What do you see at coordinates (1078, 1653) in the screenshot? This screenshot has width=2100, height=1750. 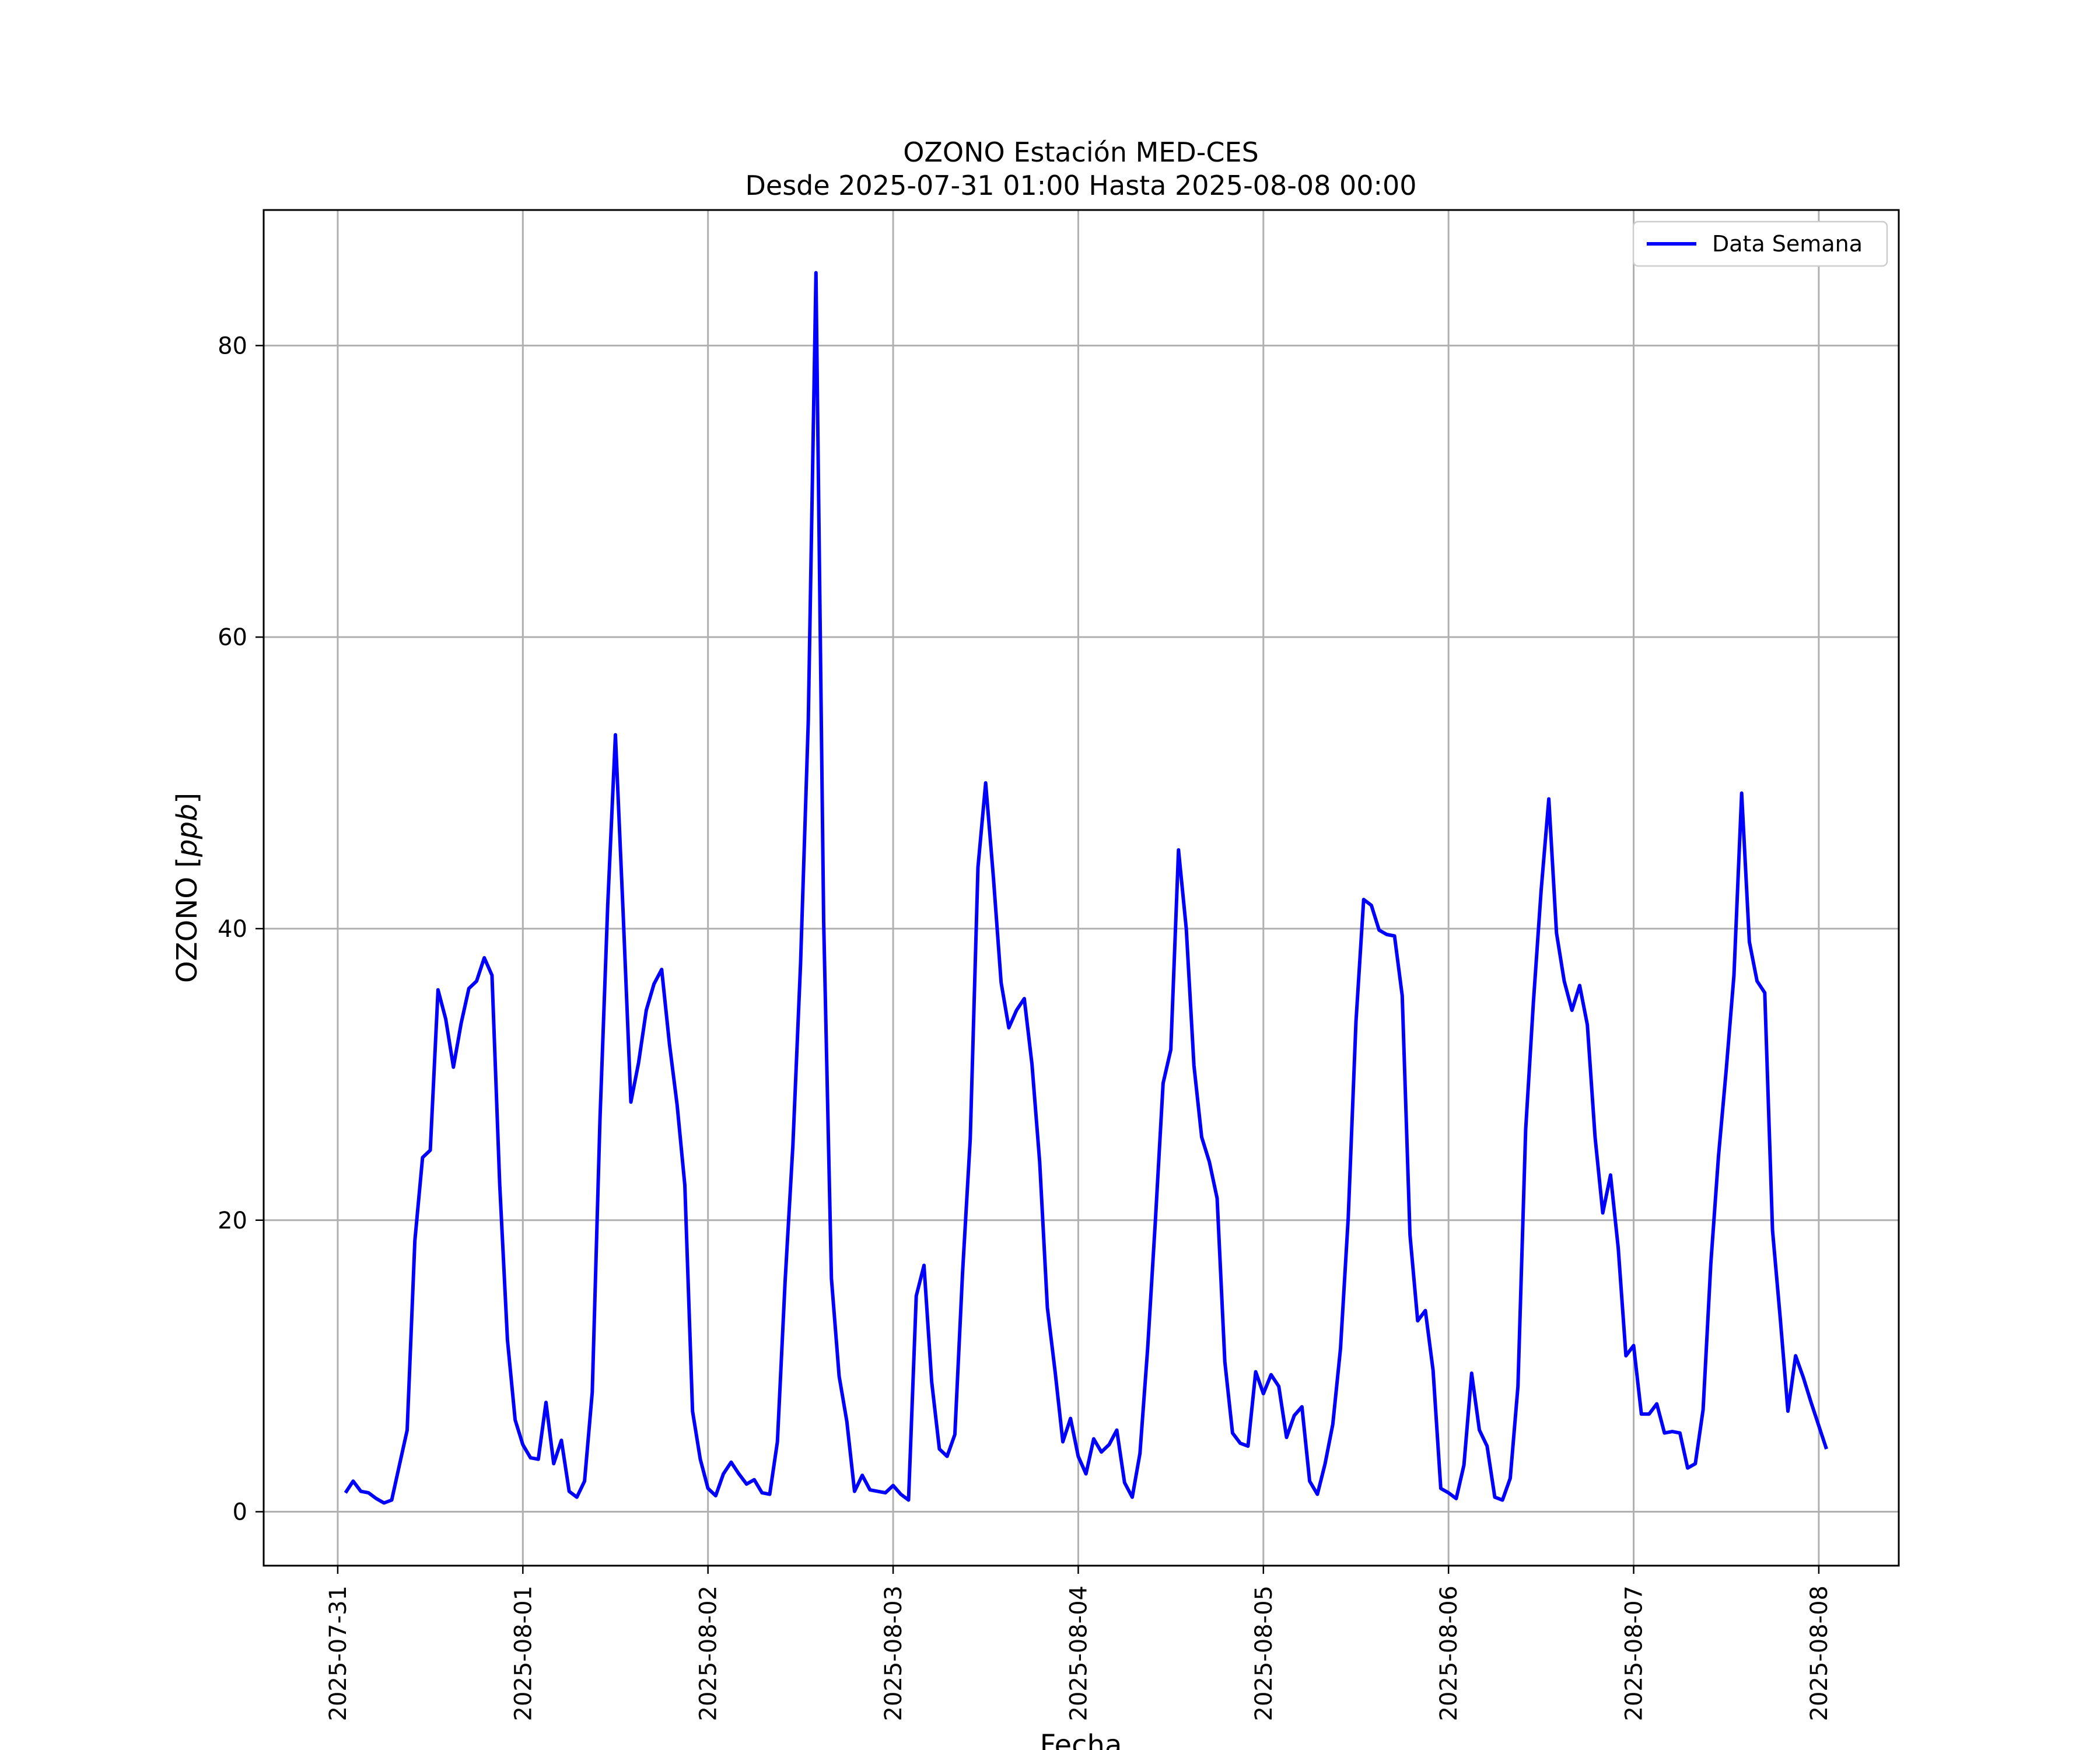 I see `x-tick-label: 2025-08-04` at bounding box center [1078, 1653].